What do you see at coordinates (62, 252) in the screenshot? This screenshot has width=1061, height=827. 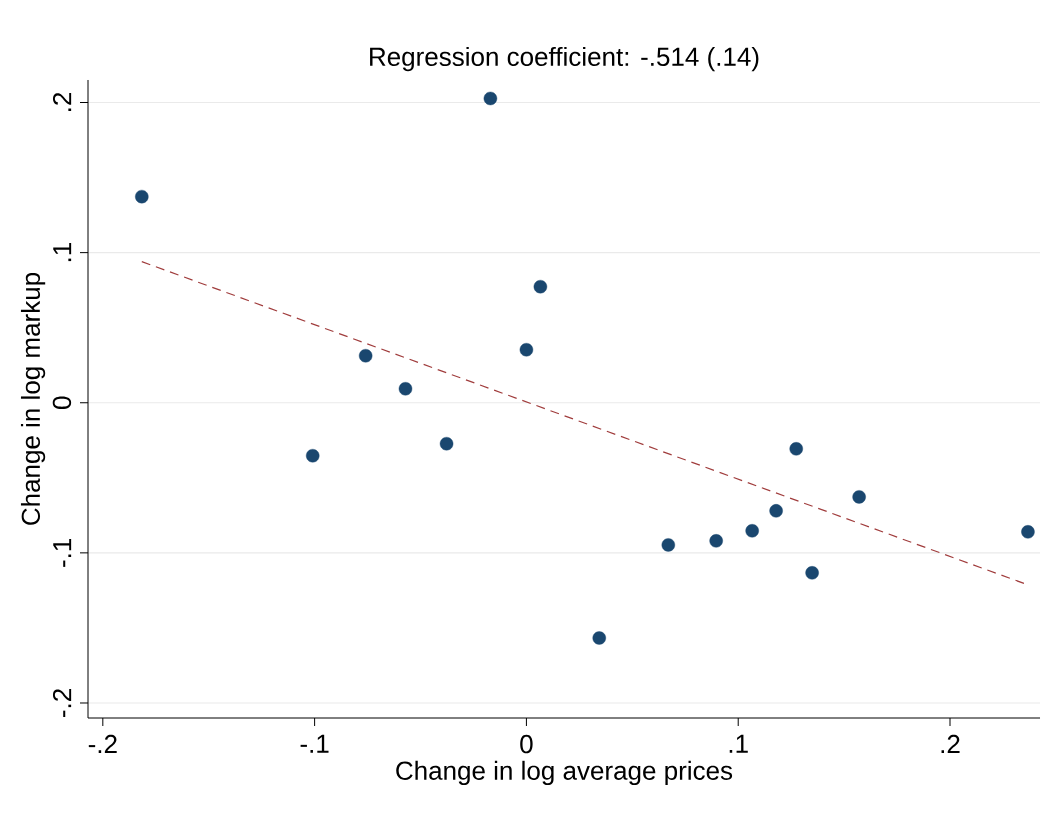 I see `y-tick-label: .1` at bounding box center [62, 252].